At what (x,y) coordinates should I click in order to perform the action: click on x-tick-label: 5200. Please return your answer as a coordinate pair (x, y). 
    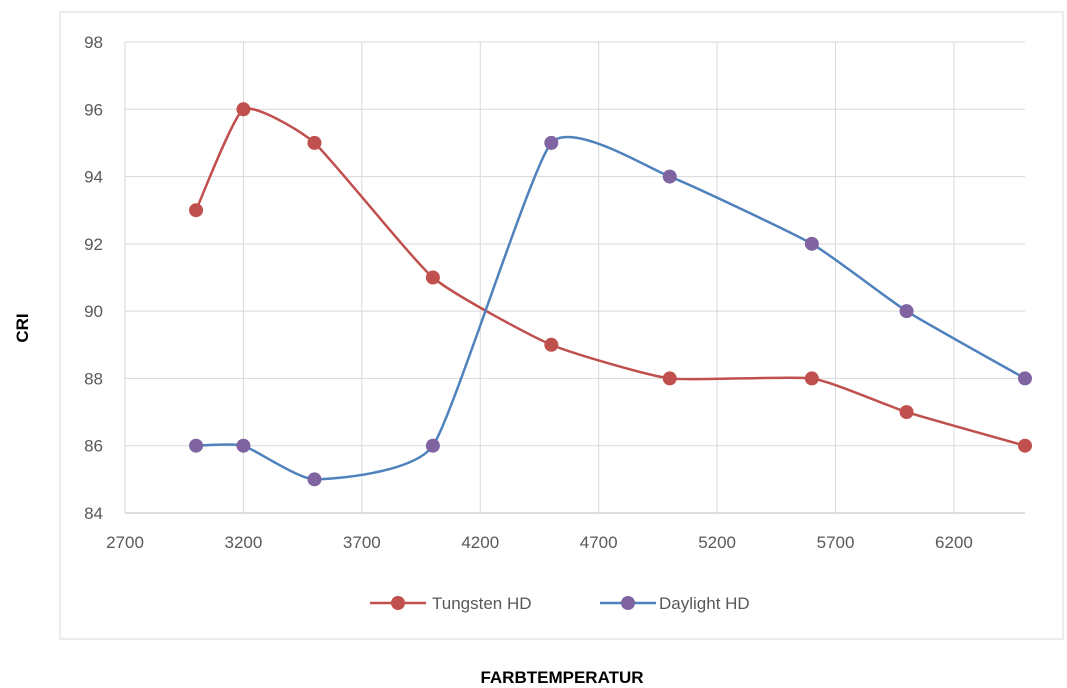
    Looking at the image, I should click on (717, 542).